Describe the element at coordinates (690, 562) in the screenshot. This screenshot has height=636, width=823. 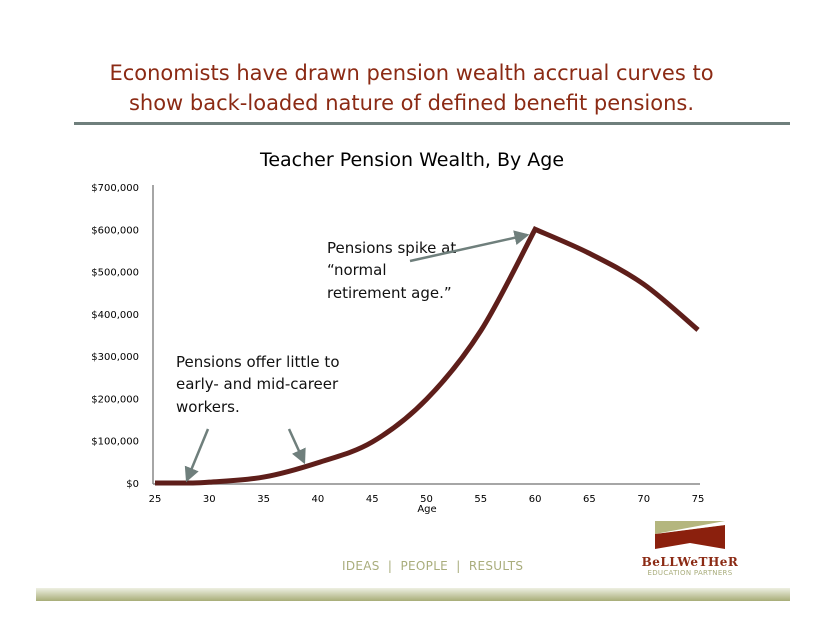
I see `logo-name: BeLLWeTHeR` at that location.